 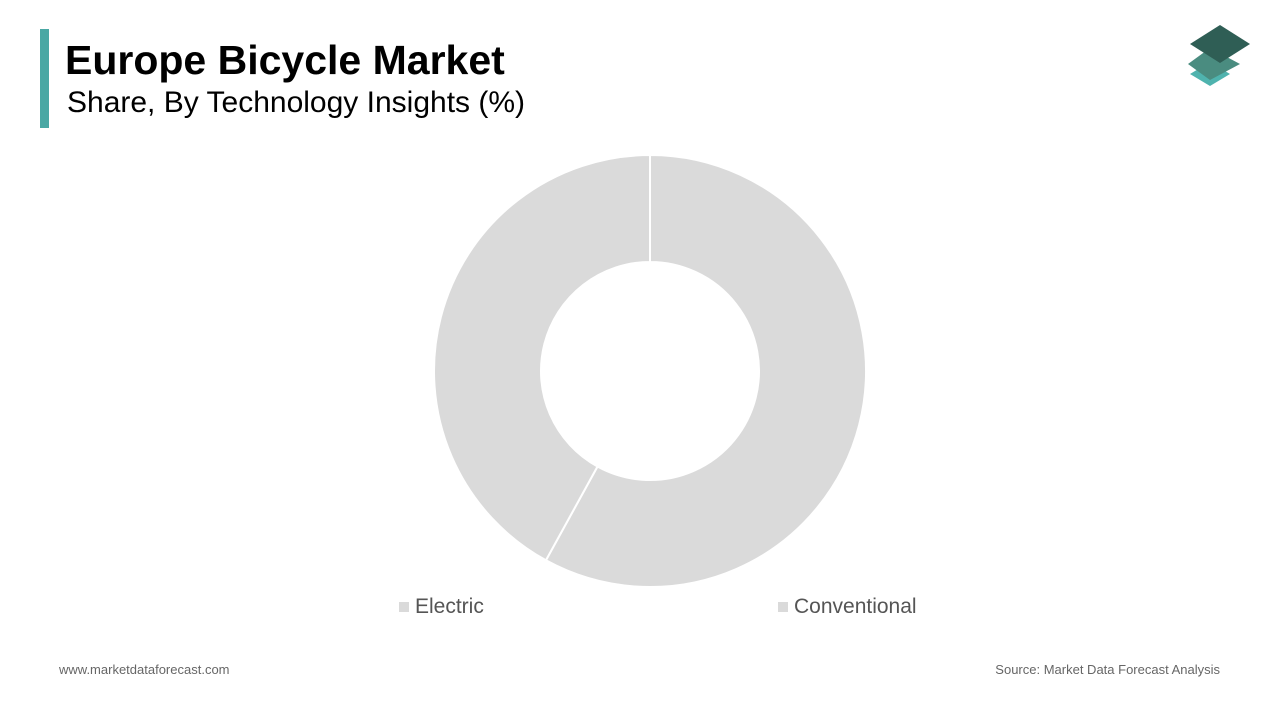 What do you see at coordinates (783, 607) in the screenshot?
I see `legend-swatch-conventional` at bounding box center [783, 607].